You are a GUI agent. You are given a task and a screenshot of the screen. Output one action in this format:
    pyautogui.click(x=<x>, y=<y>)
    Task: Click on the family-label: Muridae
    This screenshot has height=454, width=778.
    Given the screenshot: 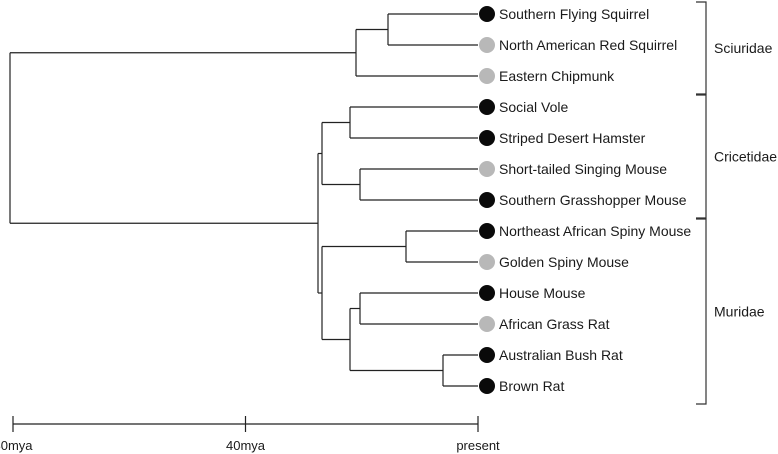 What is the action you would take?
    pyautogui.click(x=739, y=312)
    